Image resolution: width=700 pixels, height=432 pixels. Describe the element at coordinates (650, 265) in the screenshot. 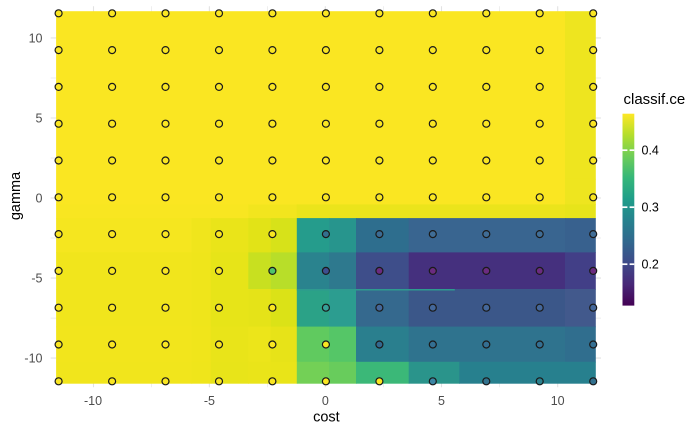

I see `svg-text: 0.2` at that location.